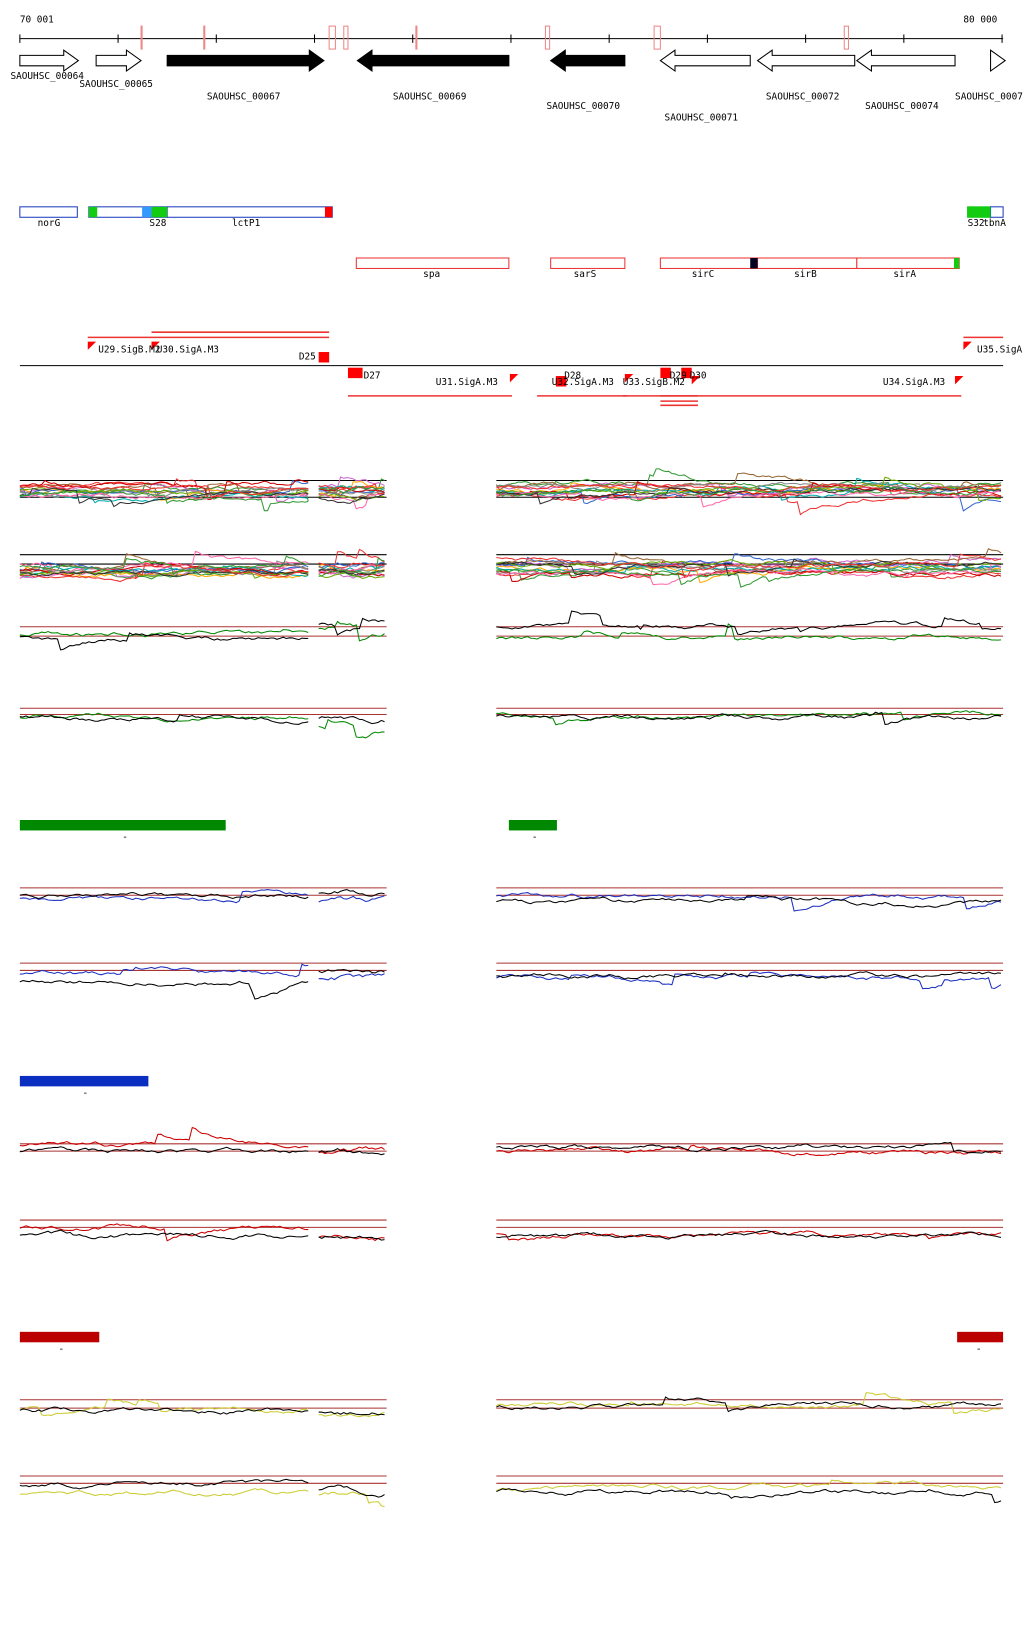 The height and width of the screenshot is (1640, 1024). Describe the element at coordinates (702, 118) in the screenshot. I see `gene-label: SAOUHSC_00071` at that location.